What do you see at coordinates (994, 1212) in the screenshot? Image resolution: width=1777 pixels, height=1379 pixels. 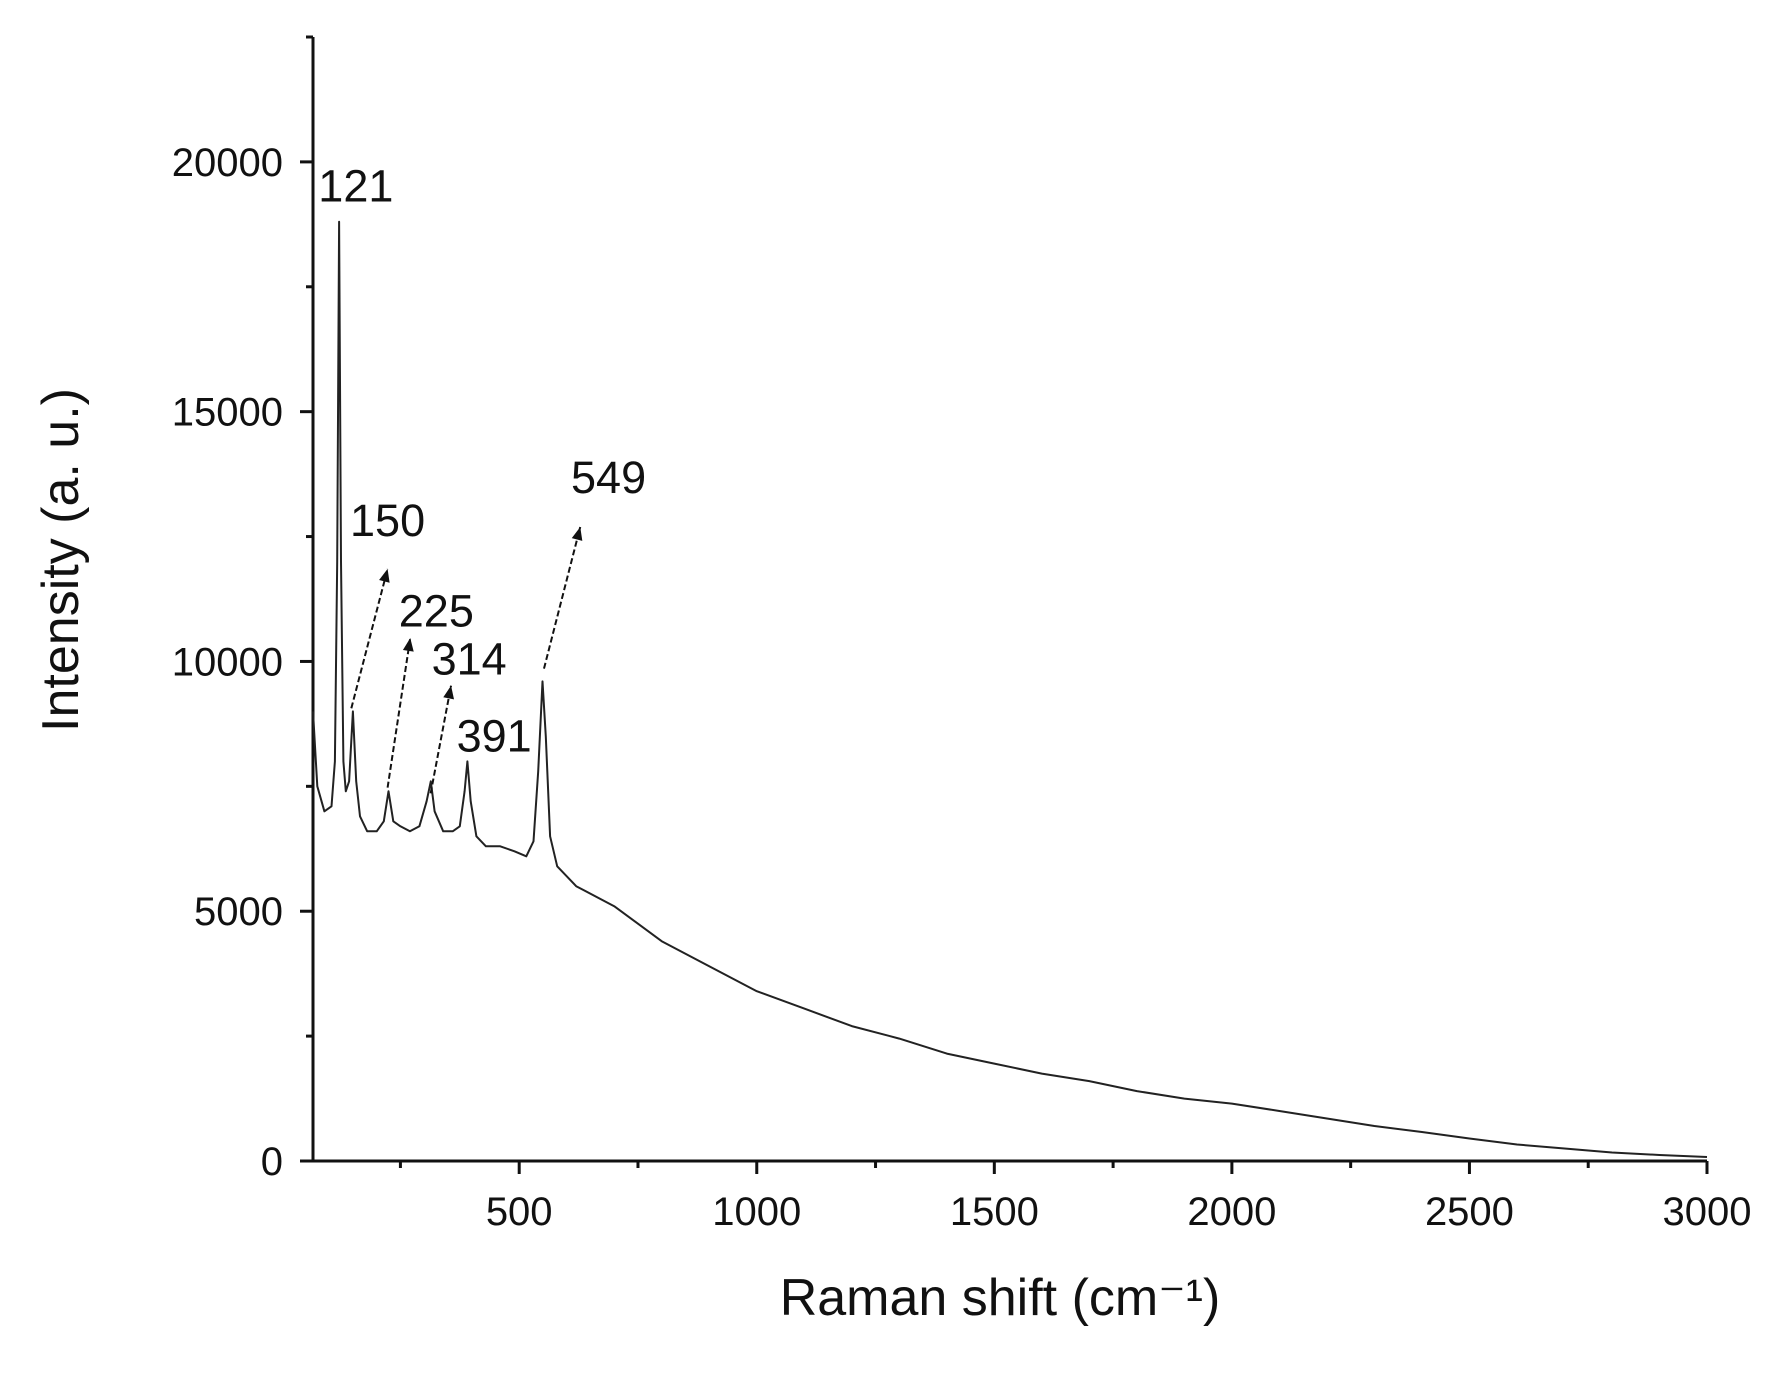 I see `x-tick-label: 1500` at bounding box center [994, 1212].